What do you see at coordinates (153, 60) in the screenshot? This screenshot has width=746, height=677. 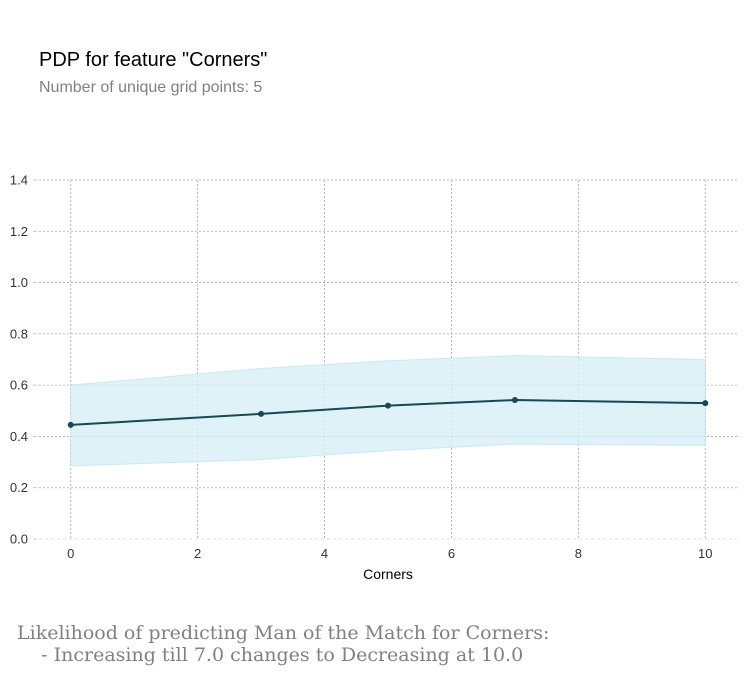 I see `chart-title: PDP for feature "Corners"` at bounding box center [153, 60].